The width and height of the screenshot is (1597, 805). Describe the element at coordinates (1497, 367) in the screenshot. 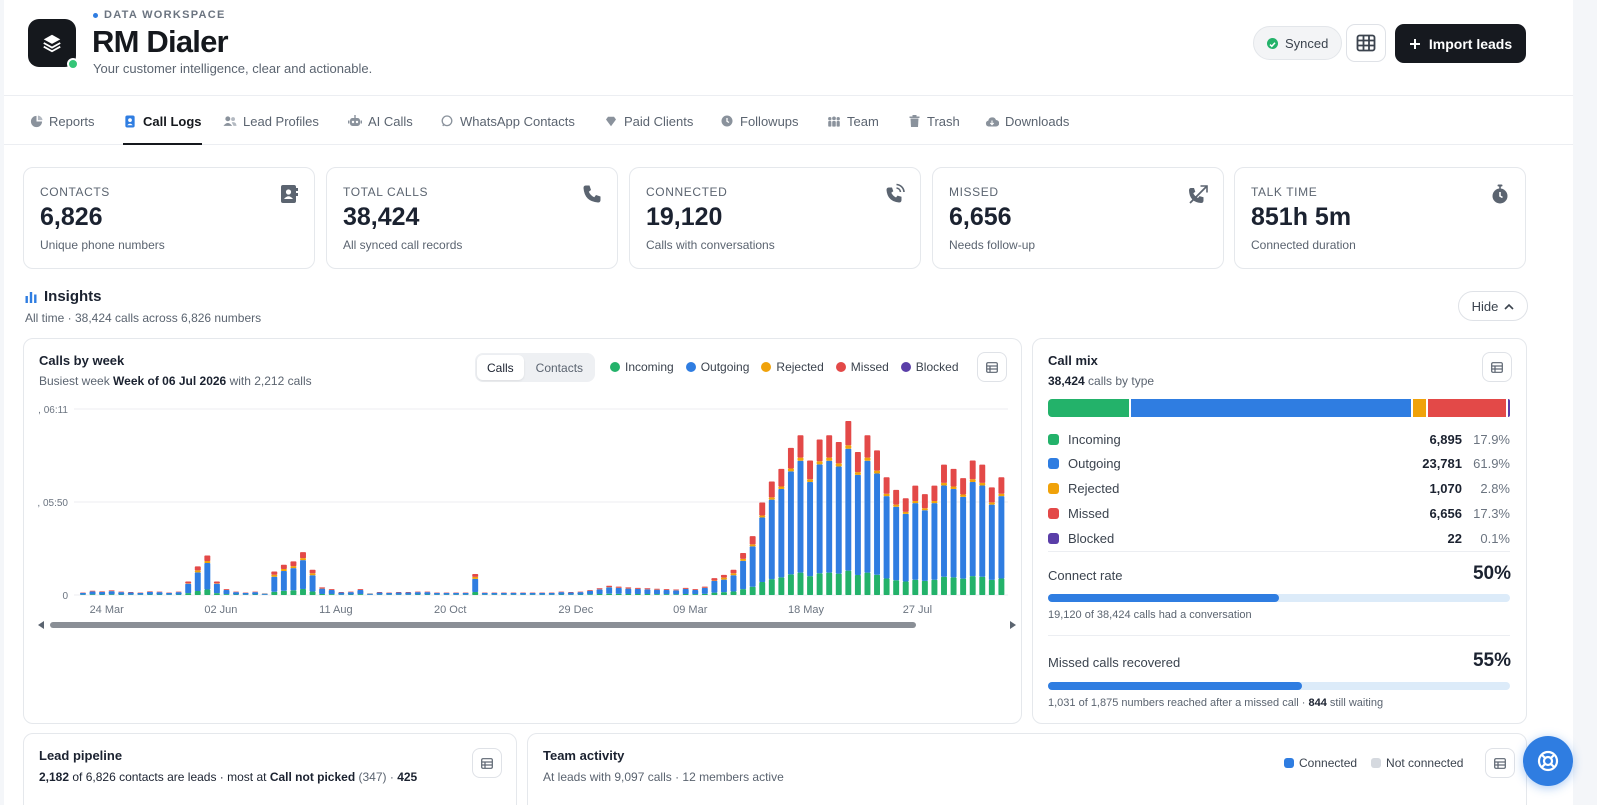

I see `call-mix-table-view-button` at that location.